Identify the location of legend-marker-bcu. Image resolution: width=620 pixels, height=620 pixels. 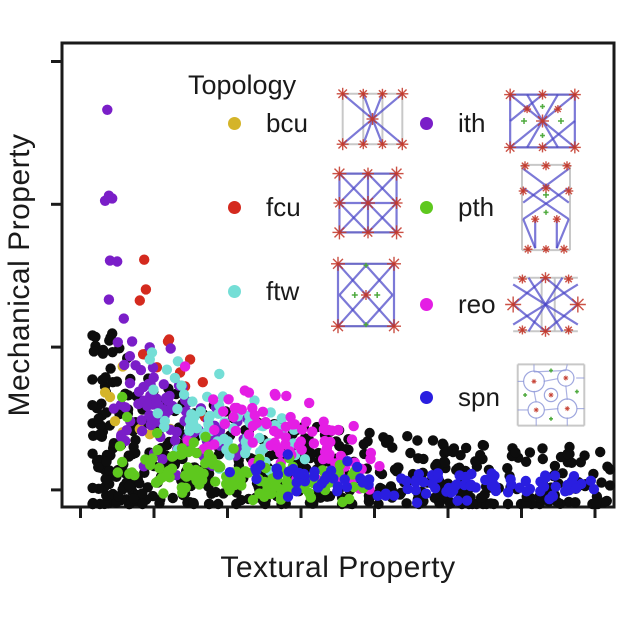
(234, 123).